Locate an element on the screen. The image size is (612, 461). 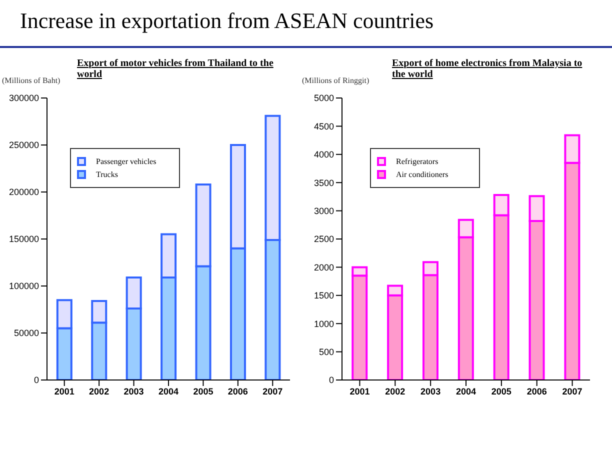
y-tick-label: 3500 is located at coordinates (324, 183).